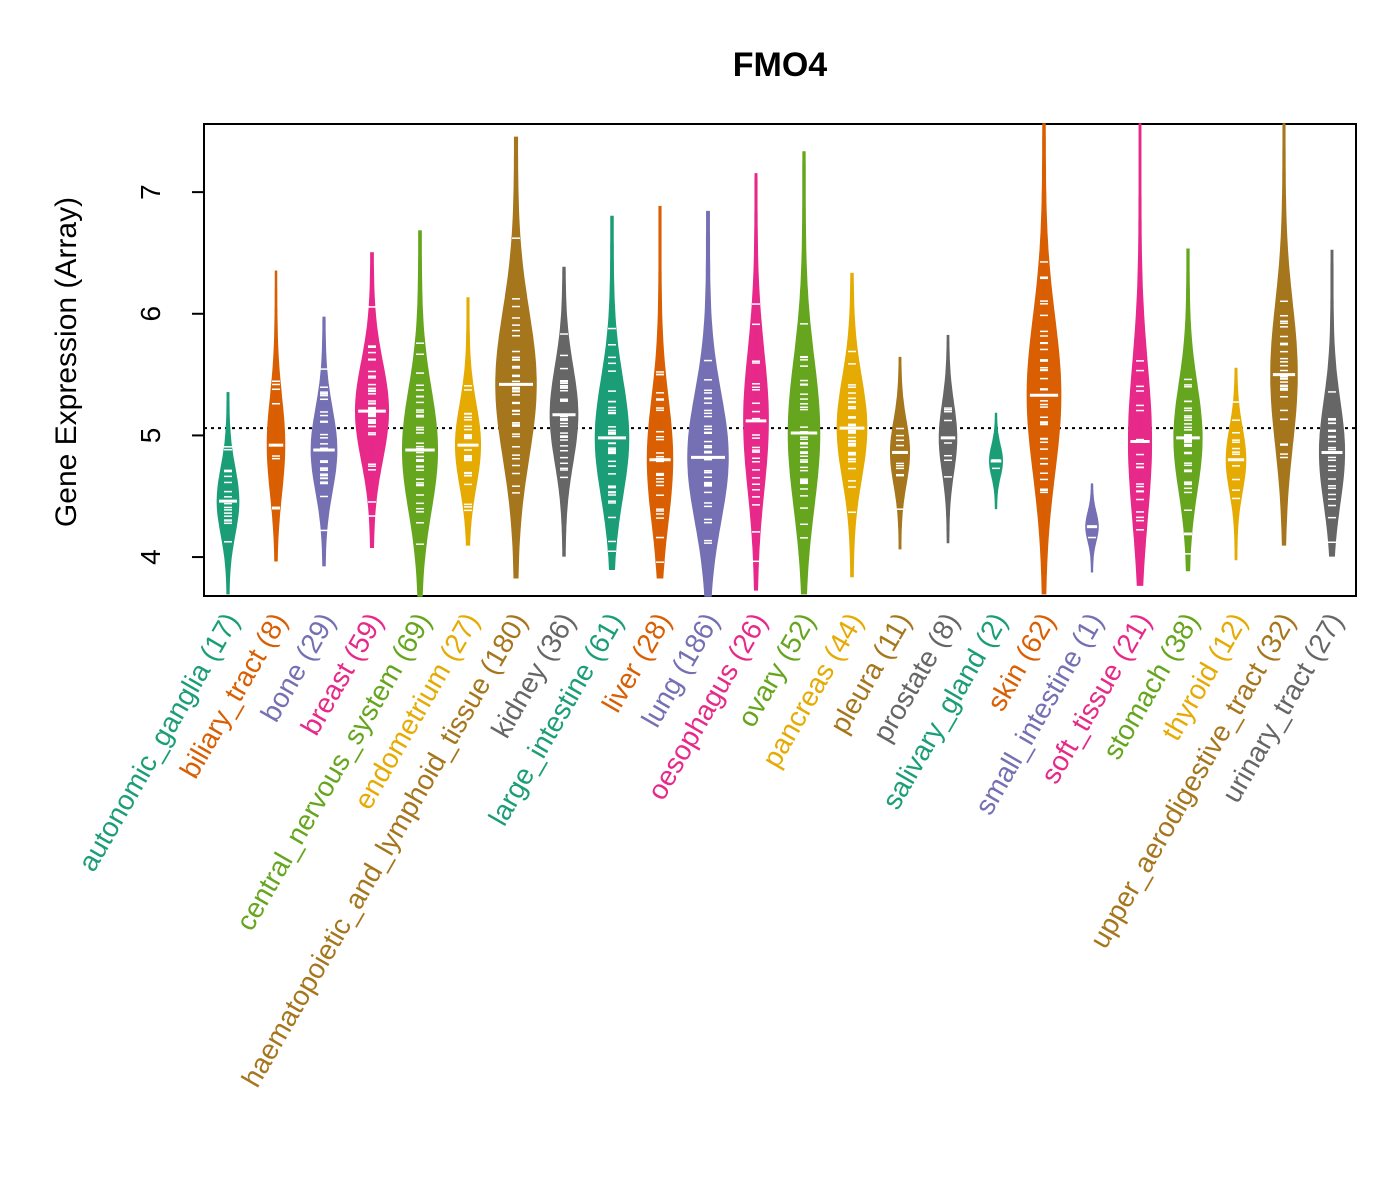  Describe the element at coordinates (150, 314) in the screenshot. I see `y-tick-label: 6` at that location.